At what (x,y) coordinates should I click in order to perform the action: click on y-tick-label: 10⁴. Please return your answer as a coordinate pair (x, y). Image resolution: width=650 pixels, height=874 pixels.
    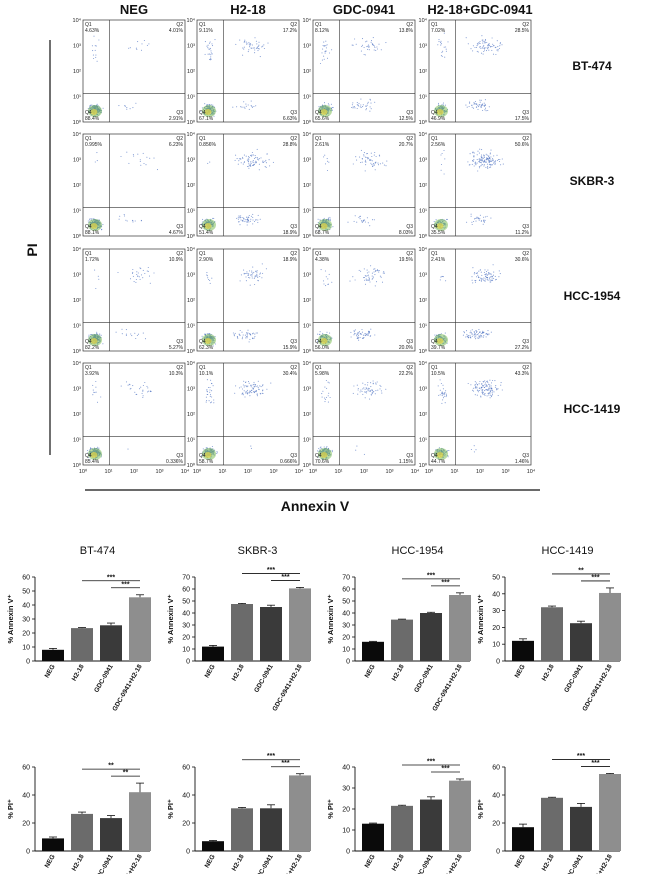
    Looking at the image, I should click on (191, 20).